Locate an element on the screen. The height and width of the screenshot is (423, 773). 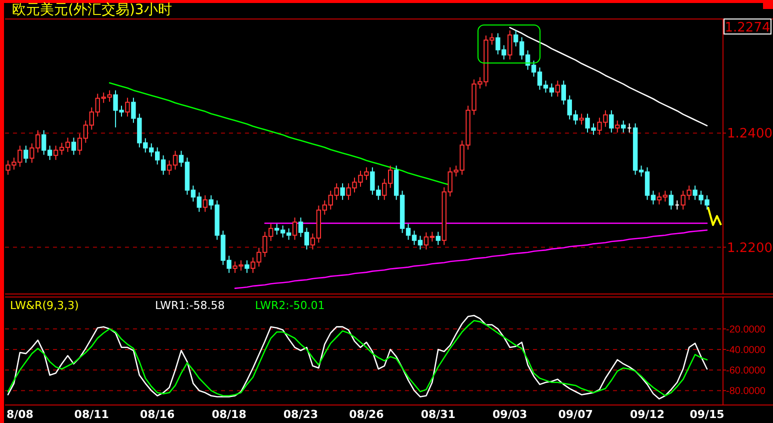
x-tick-label: 08/16 is located at coordinates (158, 414).